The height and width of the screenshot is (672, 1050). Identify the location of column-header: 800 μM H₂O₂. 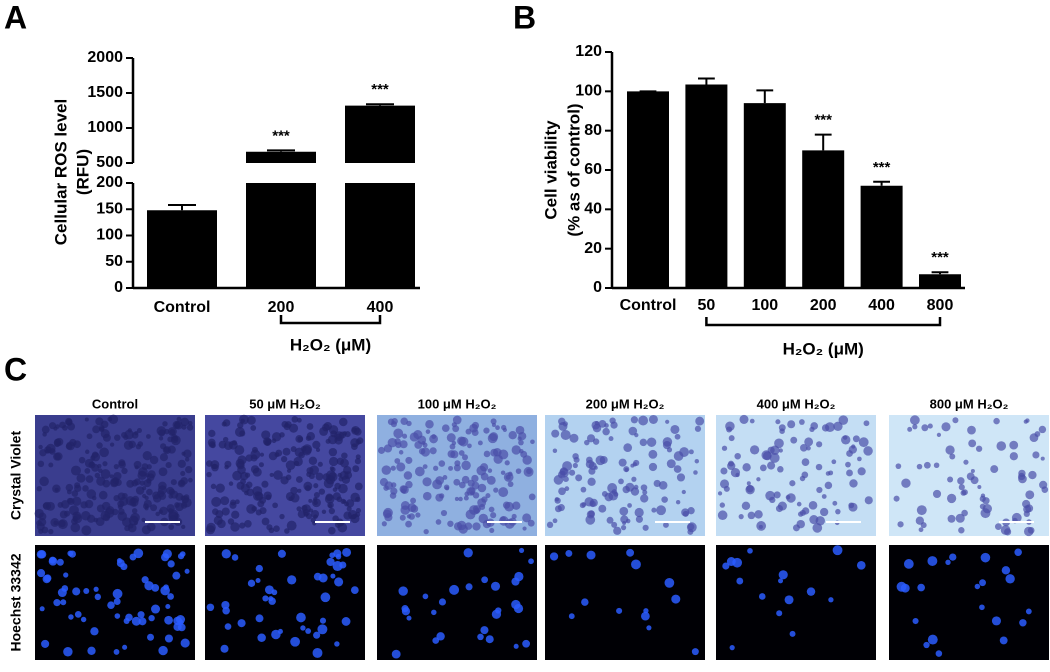
(969, 403).